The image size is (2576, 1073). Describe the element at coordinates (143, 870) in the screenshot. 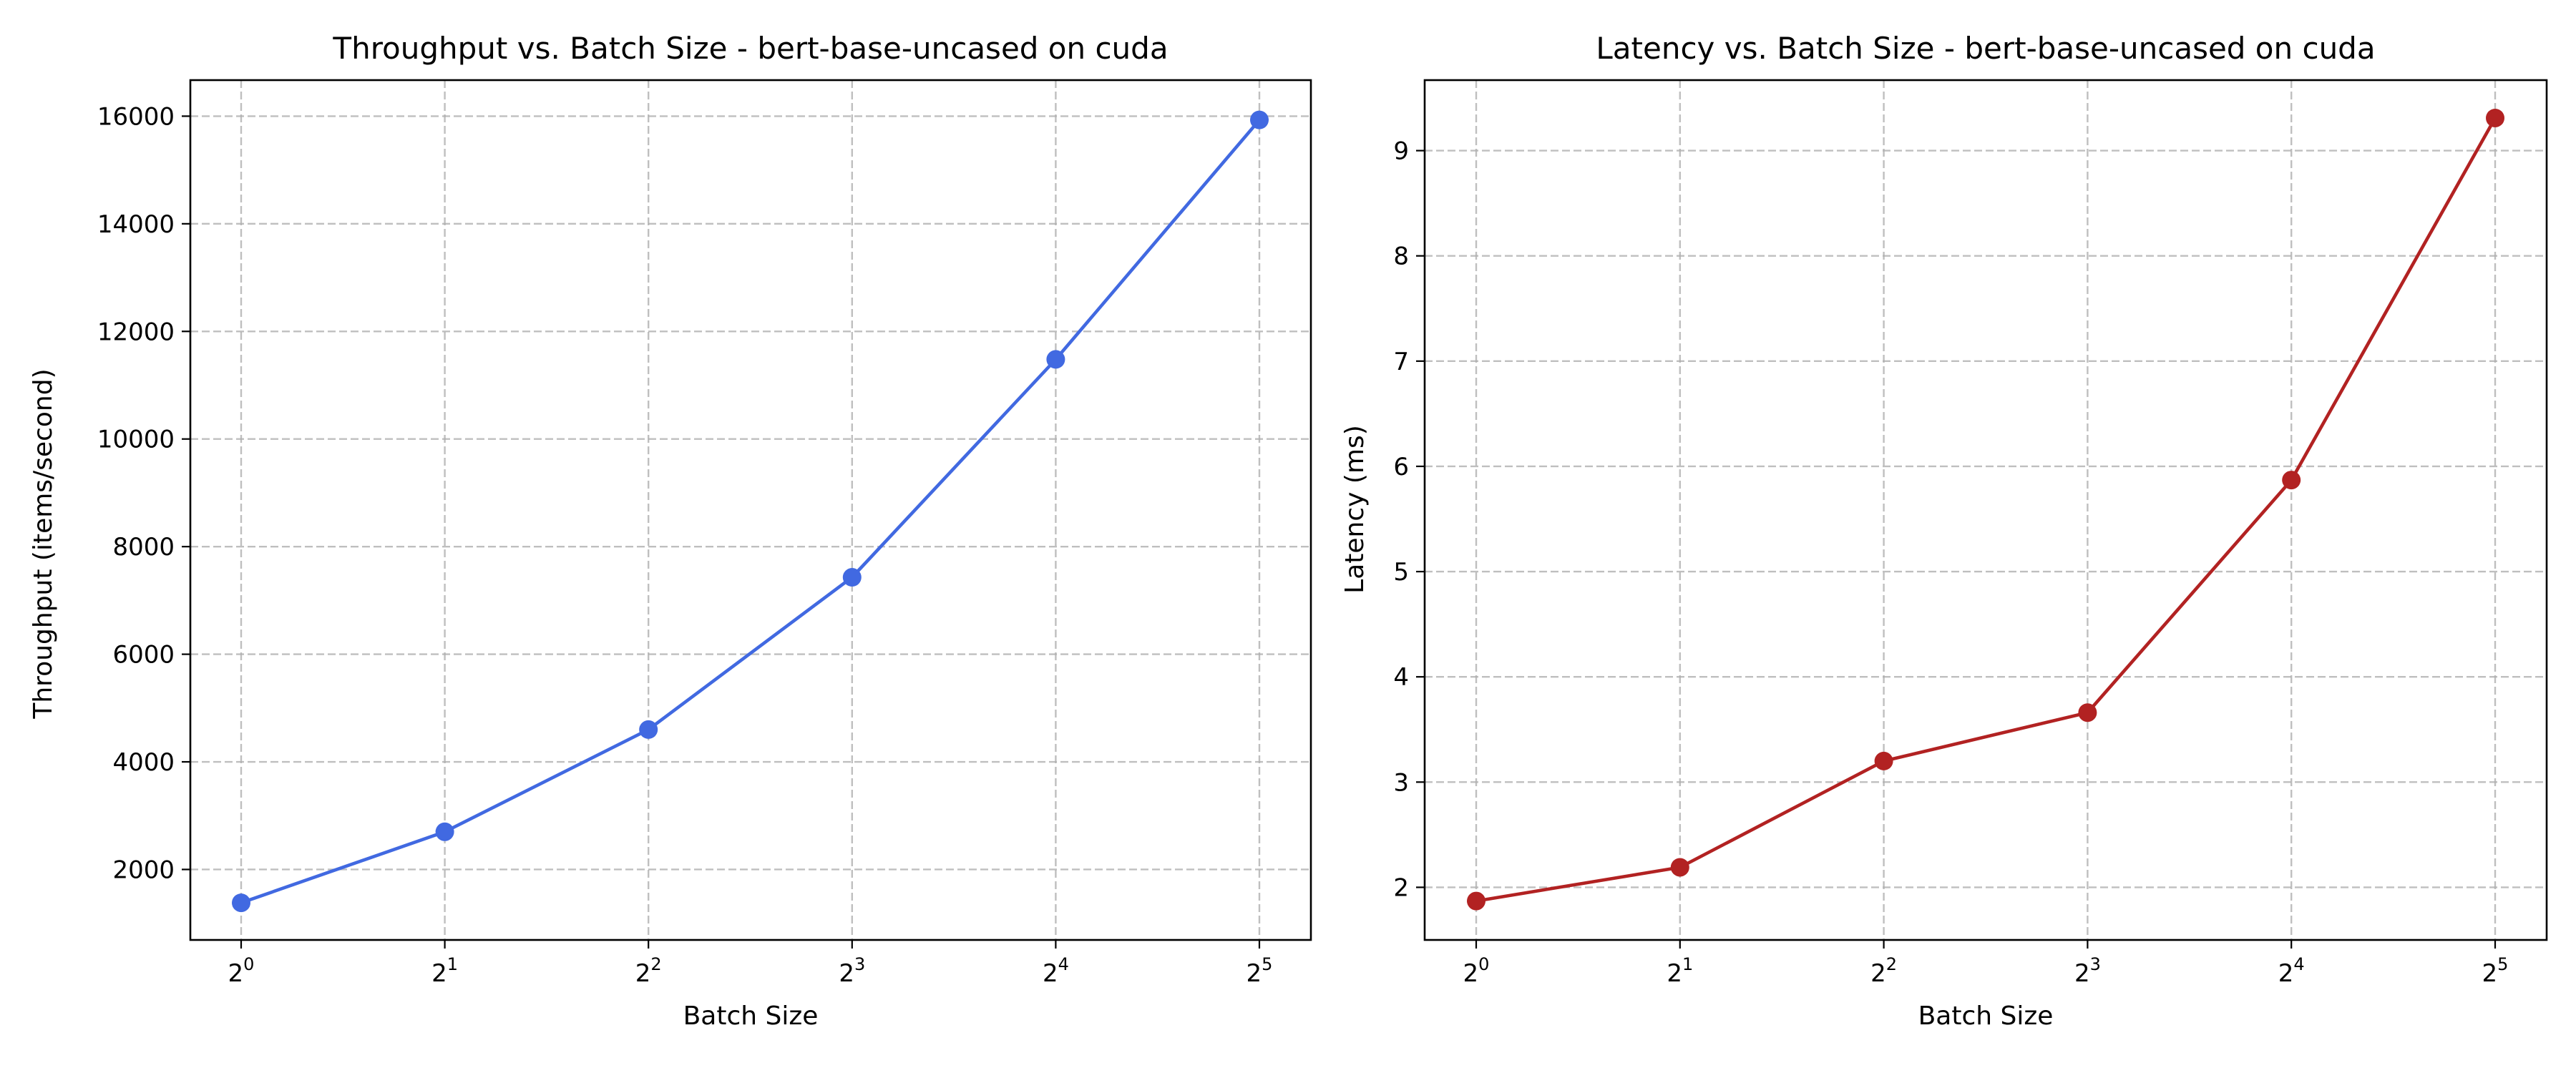

I see `y-tick-label: 2000` at that location.